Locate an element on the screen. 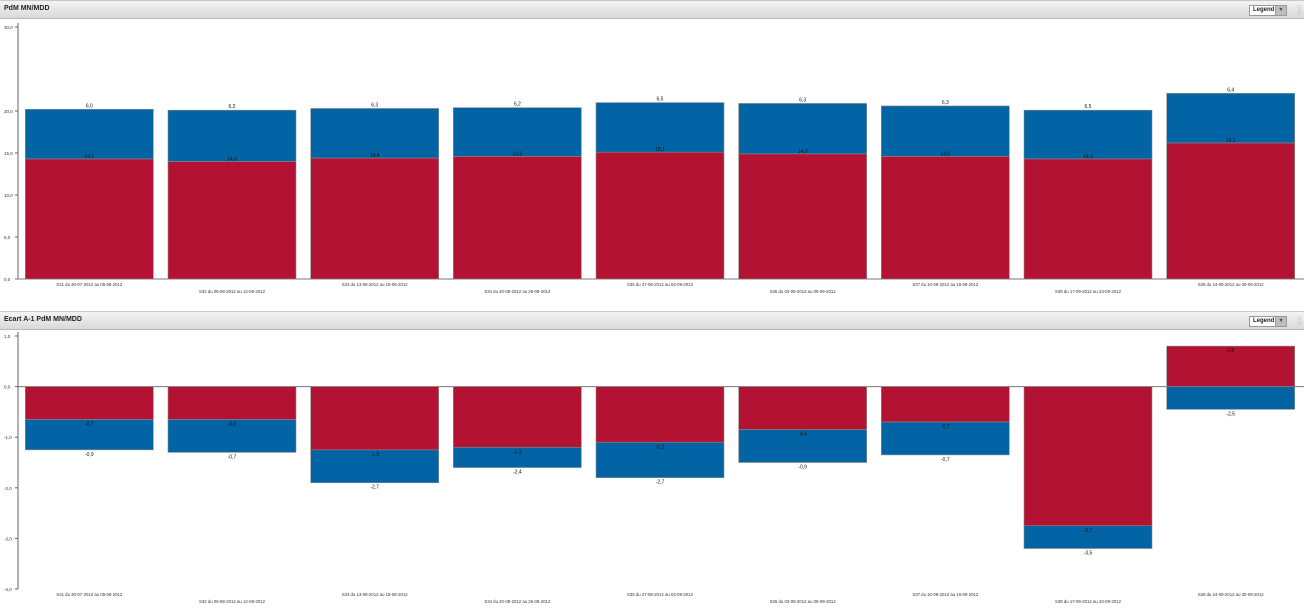  y-tick-label: 20,0 is located at coordinates (8, 111).